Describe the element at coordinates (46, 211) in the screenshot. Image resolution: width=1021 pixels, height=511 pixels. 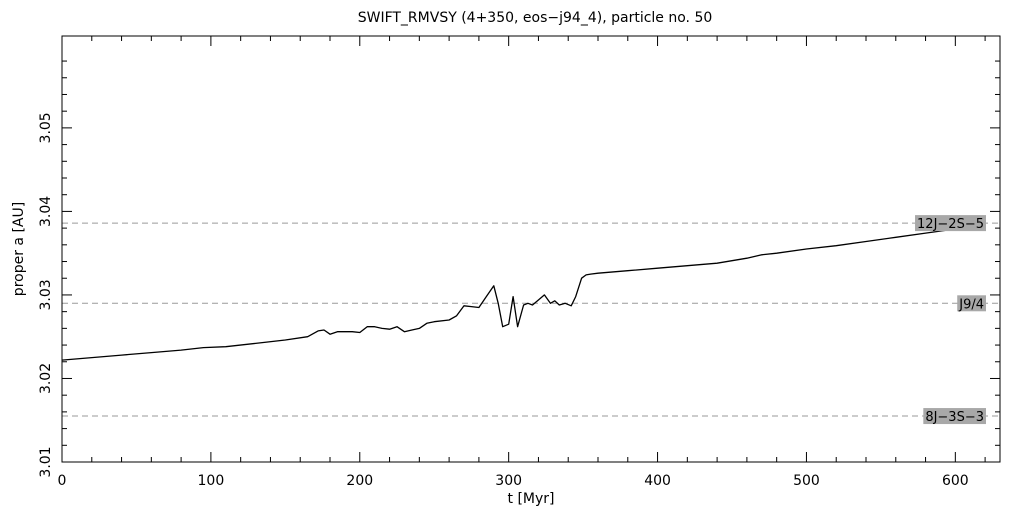
I see `y-tick-label: 3.04` at that location.